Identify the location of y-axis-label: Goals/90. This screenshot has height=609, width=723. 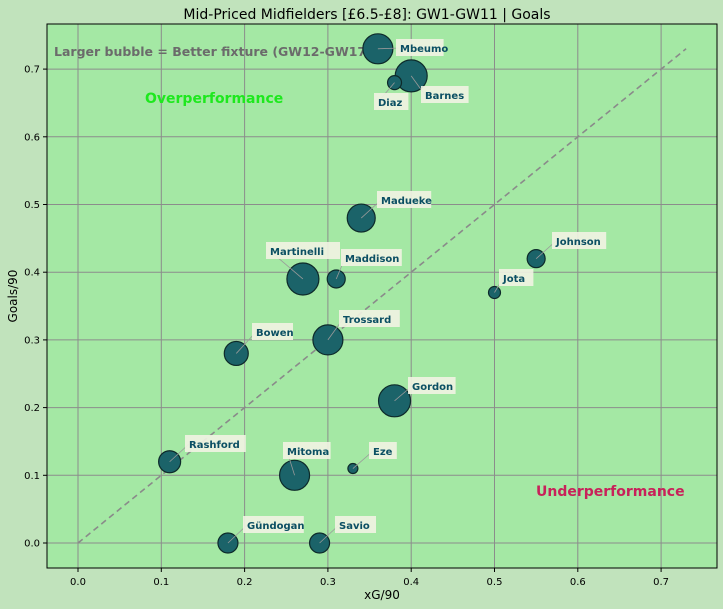
(13, 296).